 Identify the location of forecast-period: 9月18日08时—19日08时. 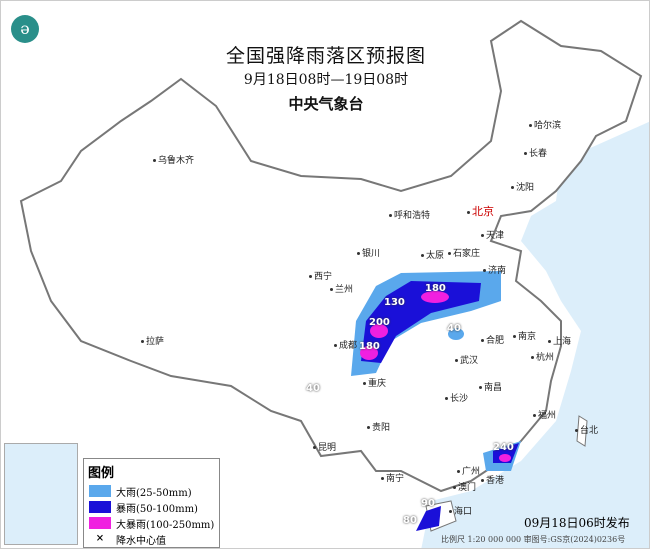
(326, 80).